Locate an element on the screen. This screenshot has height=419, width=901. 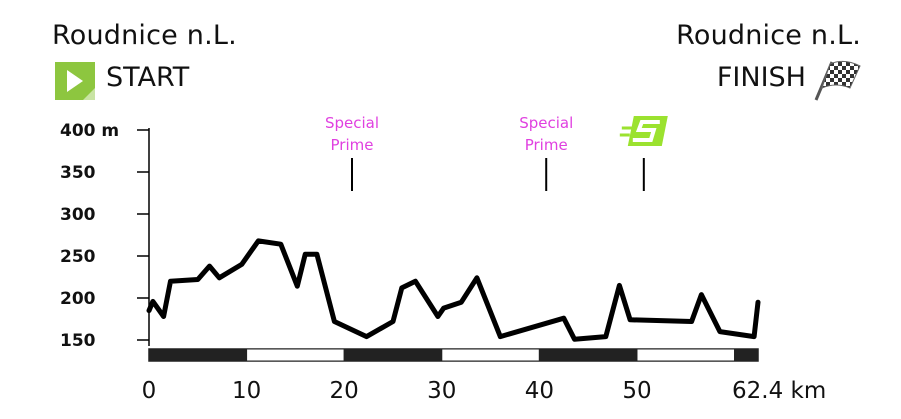
finish-label: FINISH is located at coordinates (761, 77).